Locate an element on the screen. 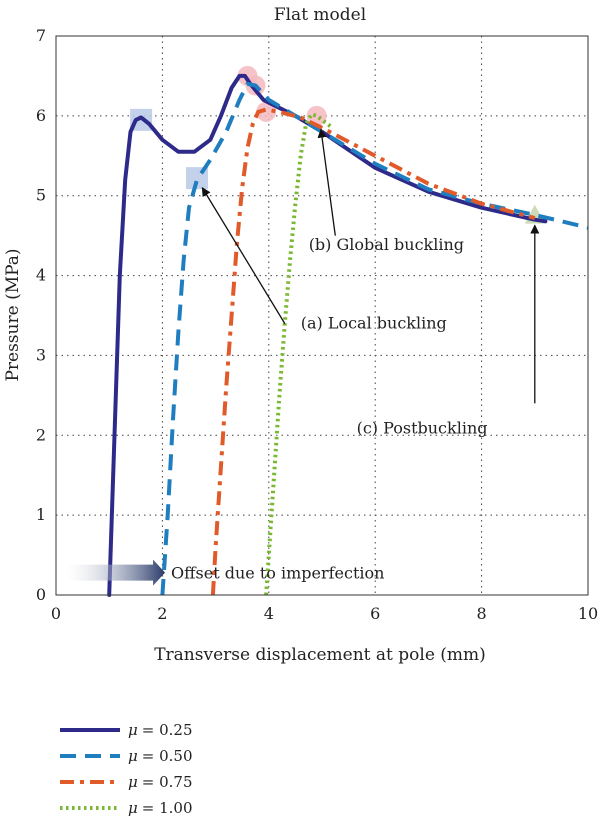 Image resolution: width=600 pixels, height=826 pixels. x-tick-label: 6 is located at coordinates (375, 613).